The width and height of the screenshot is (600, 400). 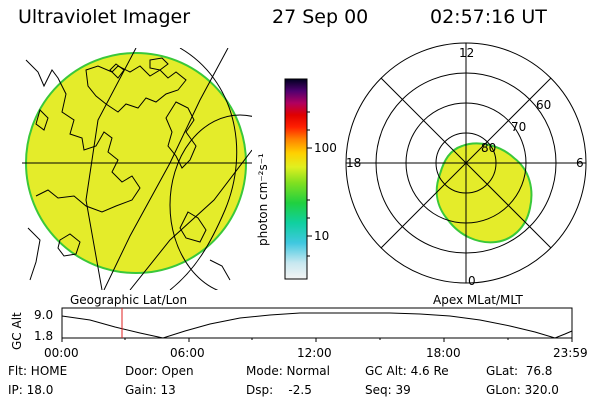 What do you see at coordinates (187, 353) in the screenshot?
I see `x-tick-0600: 06:00` at bounding box center [187, 353].